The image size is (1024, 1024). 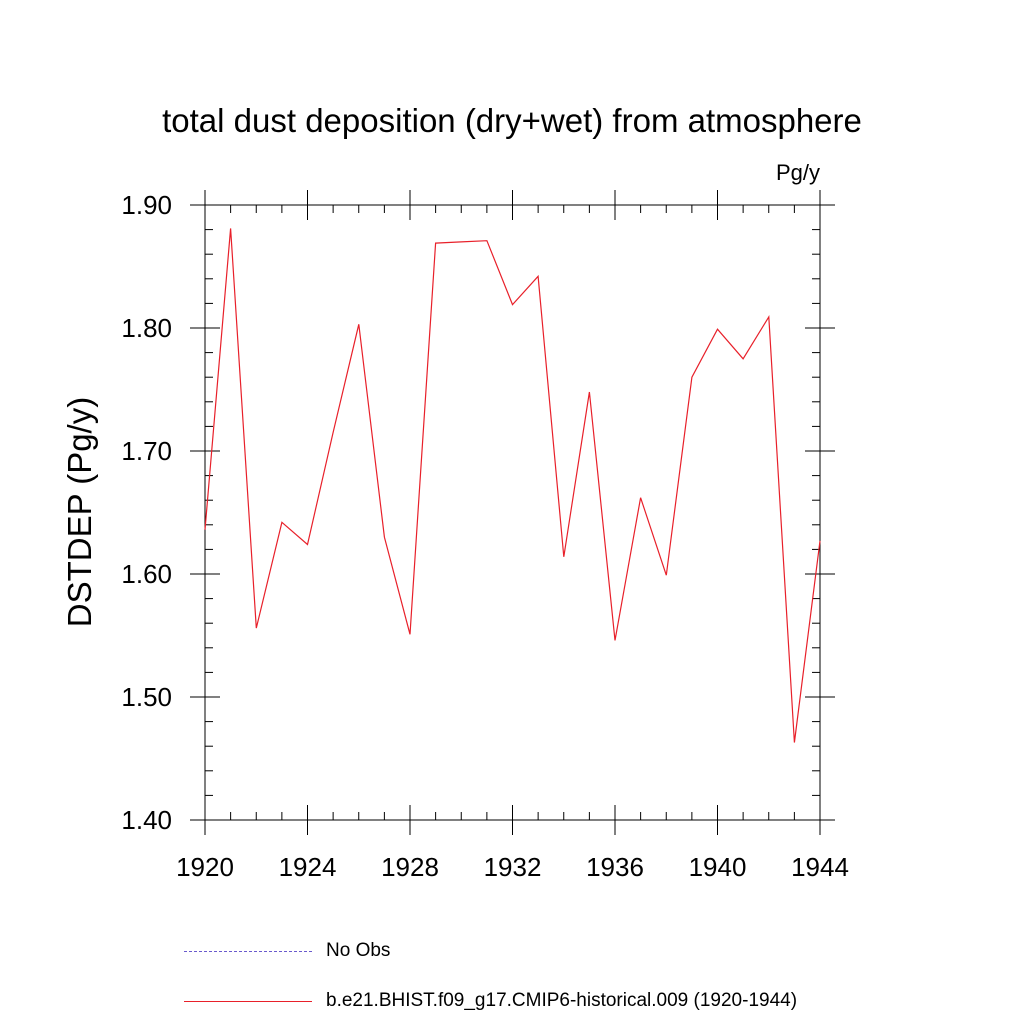 I want to click on y-tick-label: 1.50, so click(x=146, y=697).